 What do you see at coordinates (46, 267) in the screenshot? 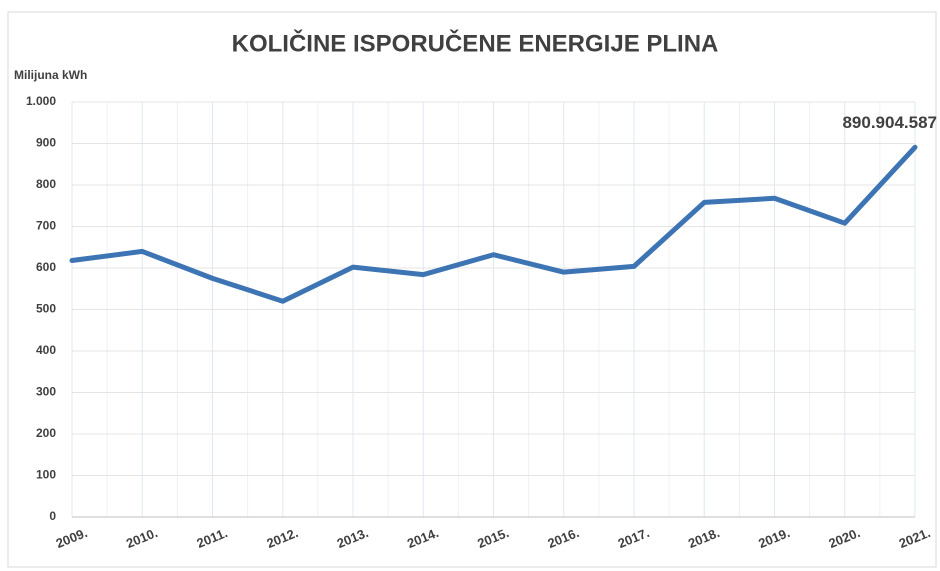
I see `y-tick-label: 600` at bounding box center [46, 267].